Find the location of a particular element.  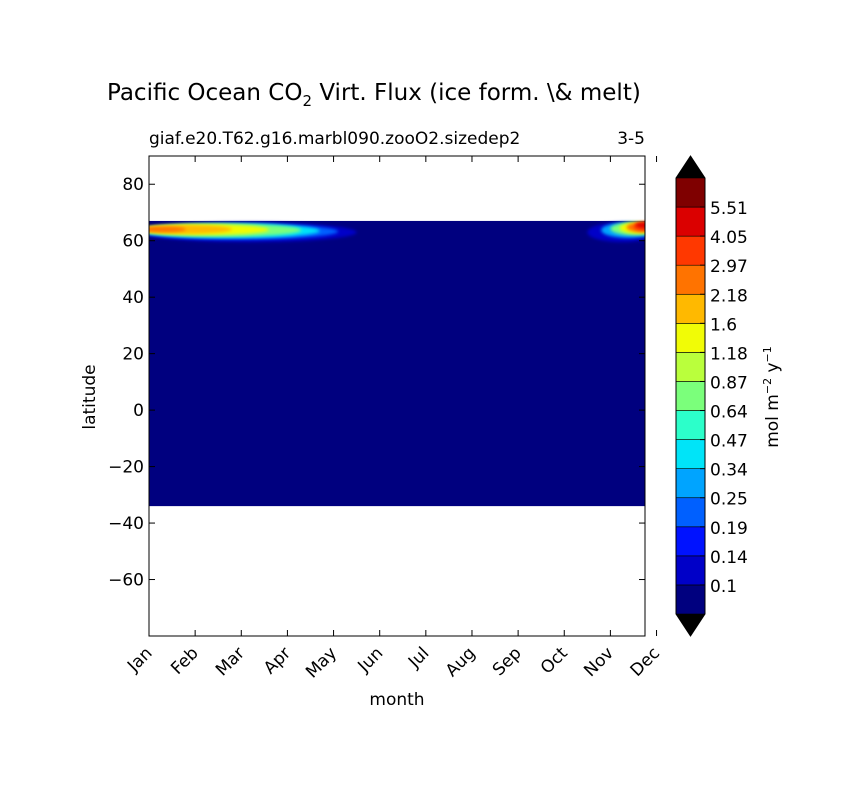

y-tick-label: −60 is located at coordinates (126, 581).